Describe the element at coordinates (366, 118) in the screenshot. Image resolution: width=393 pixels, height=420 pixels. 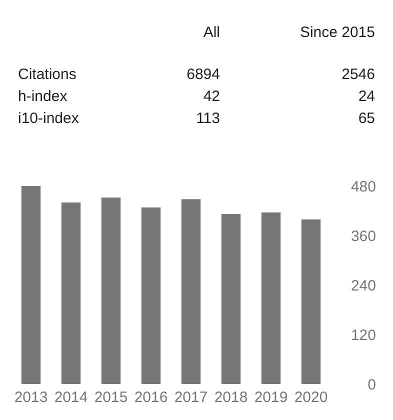
I see `text: 65` at that location.